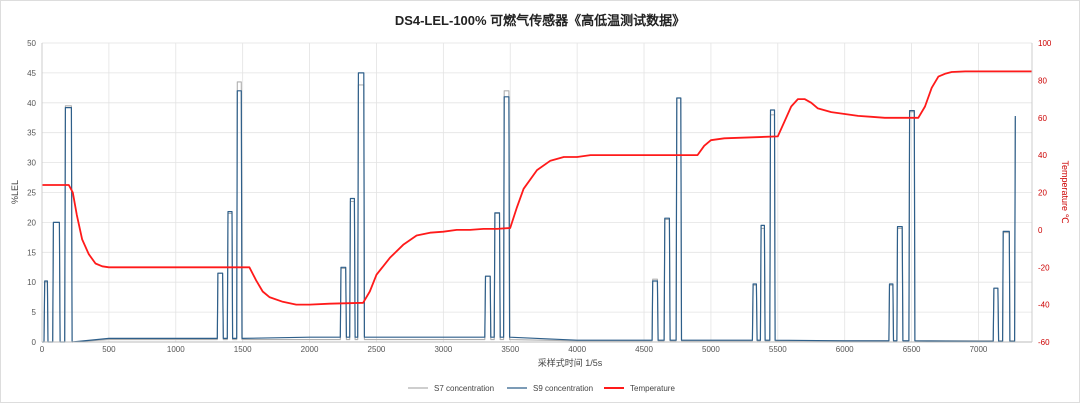  I want to click on x-tick-label-14: 7000, so click(979, 349).